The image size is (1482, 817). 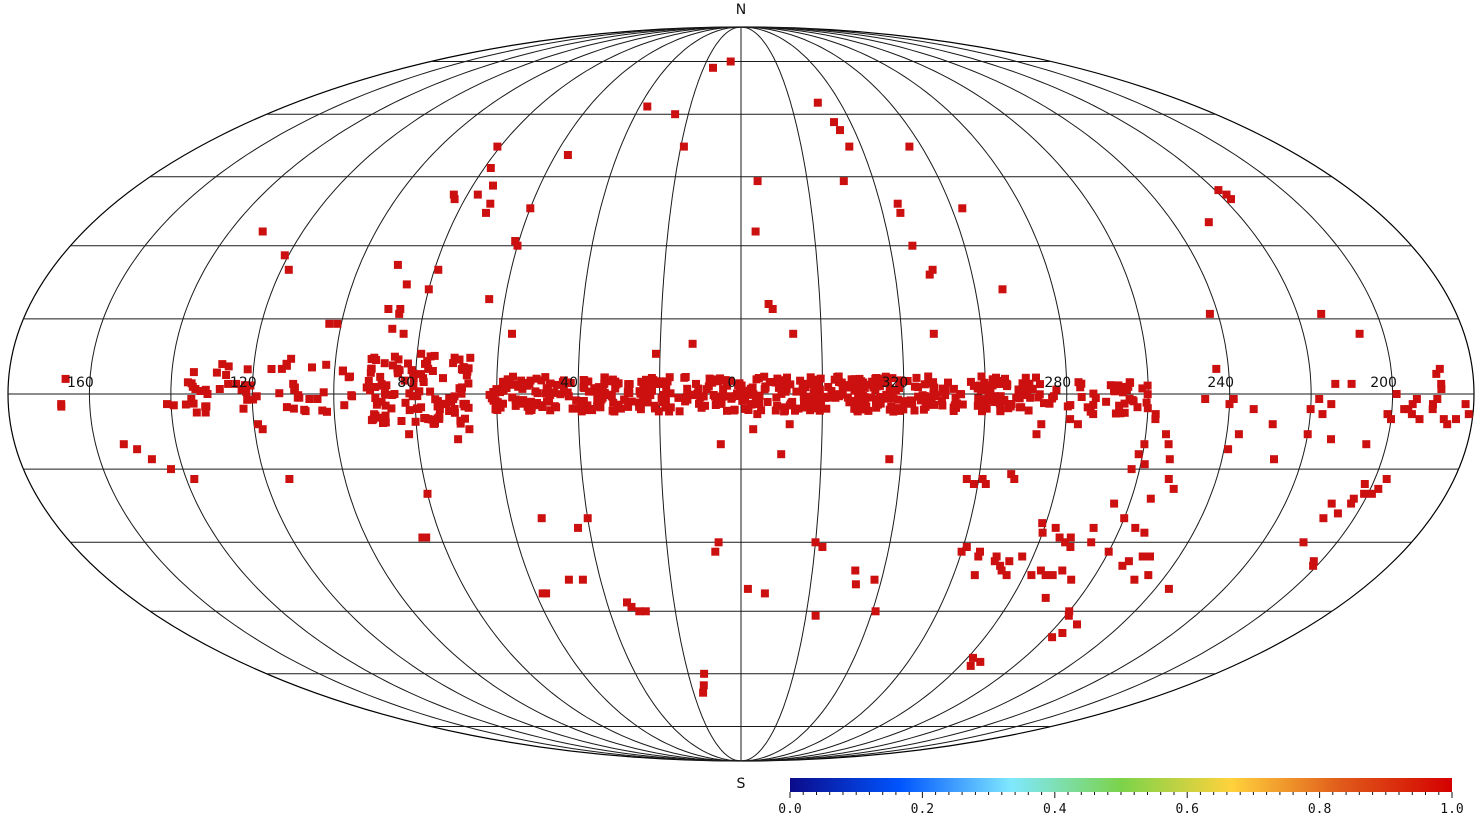 What do you see at coordinates (1220, 383) in the screenshot?
I see `longitude-label: 240` at bounding box center [1220, 383].